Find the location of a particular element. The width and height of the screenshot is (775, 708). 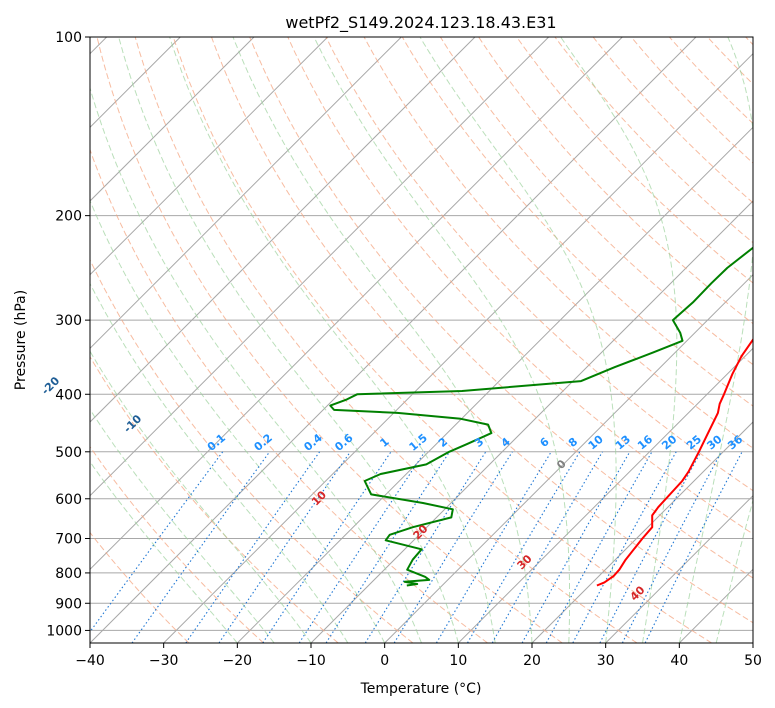

x-tick-label: 0 is located at coordinates (384, 661).